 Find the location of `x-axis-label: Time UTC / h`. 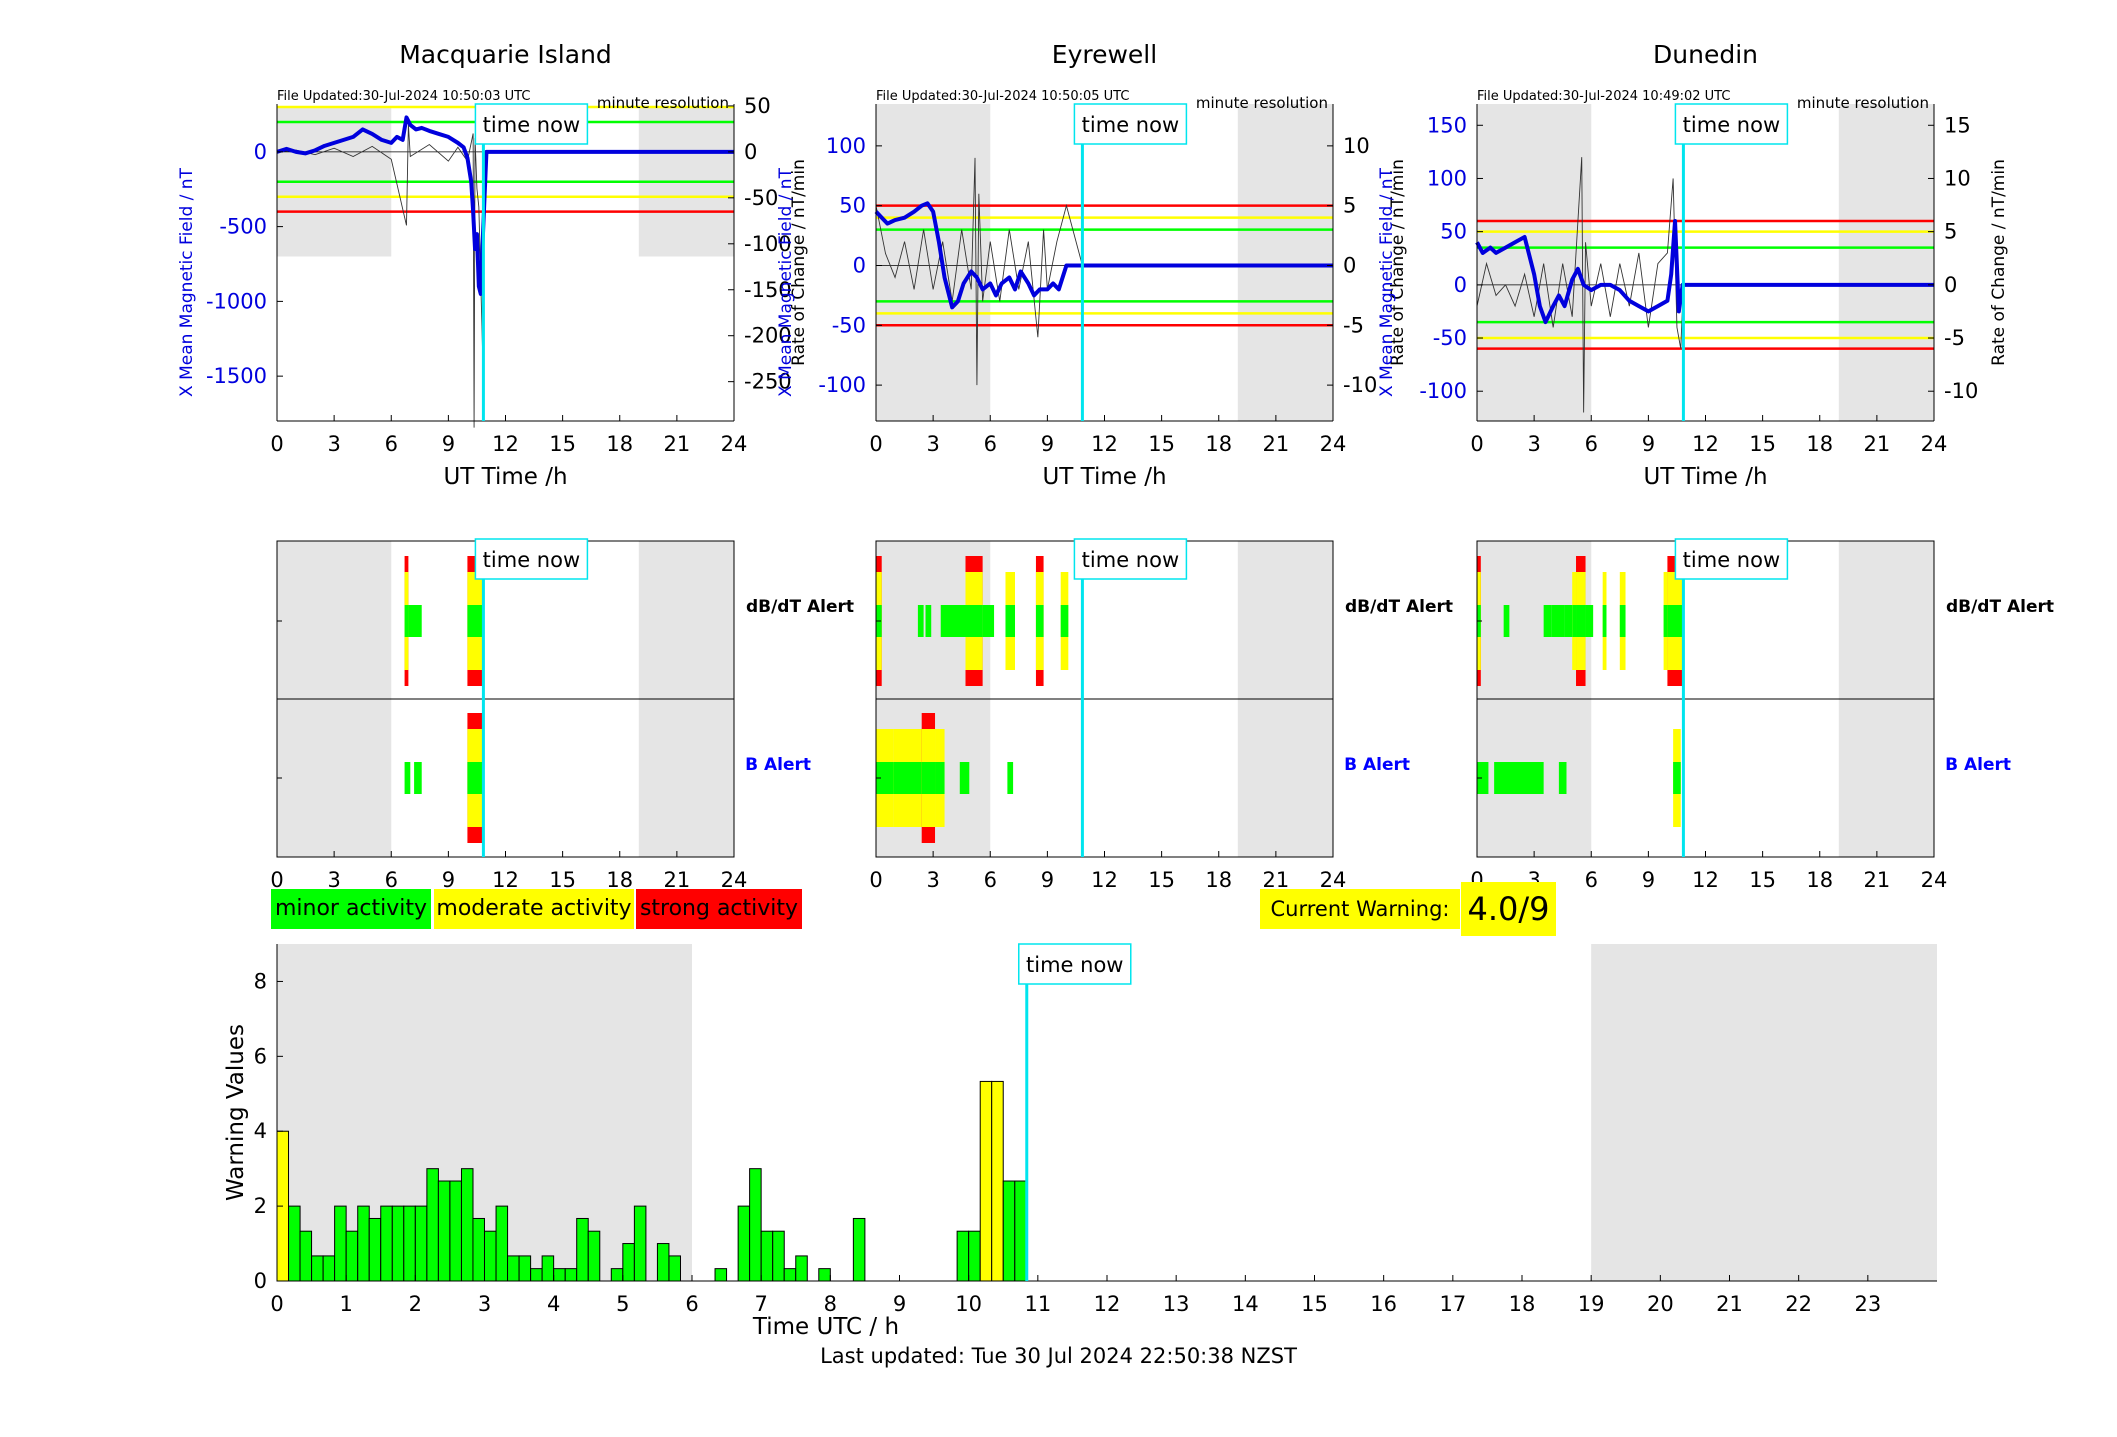

x-axis-label: Time UTC / h is located at coordinates (825, 1327).